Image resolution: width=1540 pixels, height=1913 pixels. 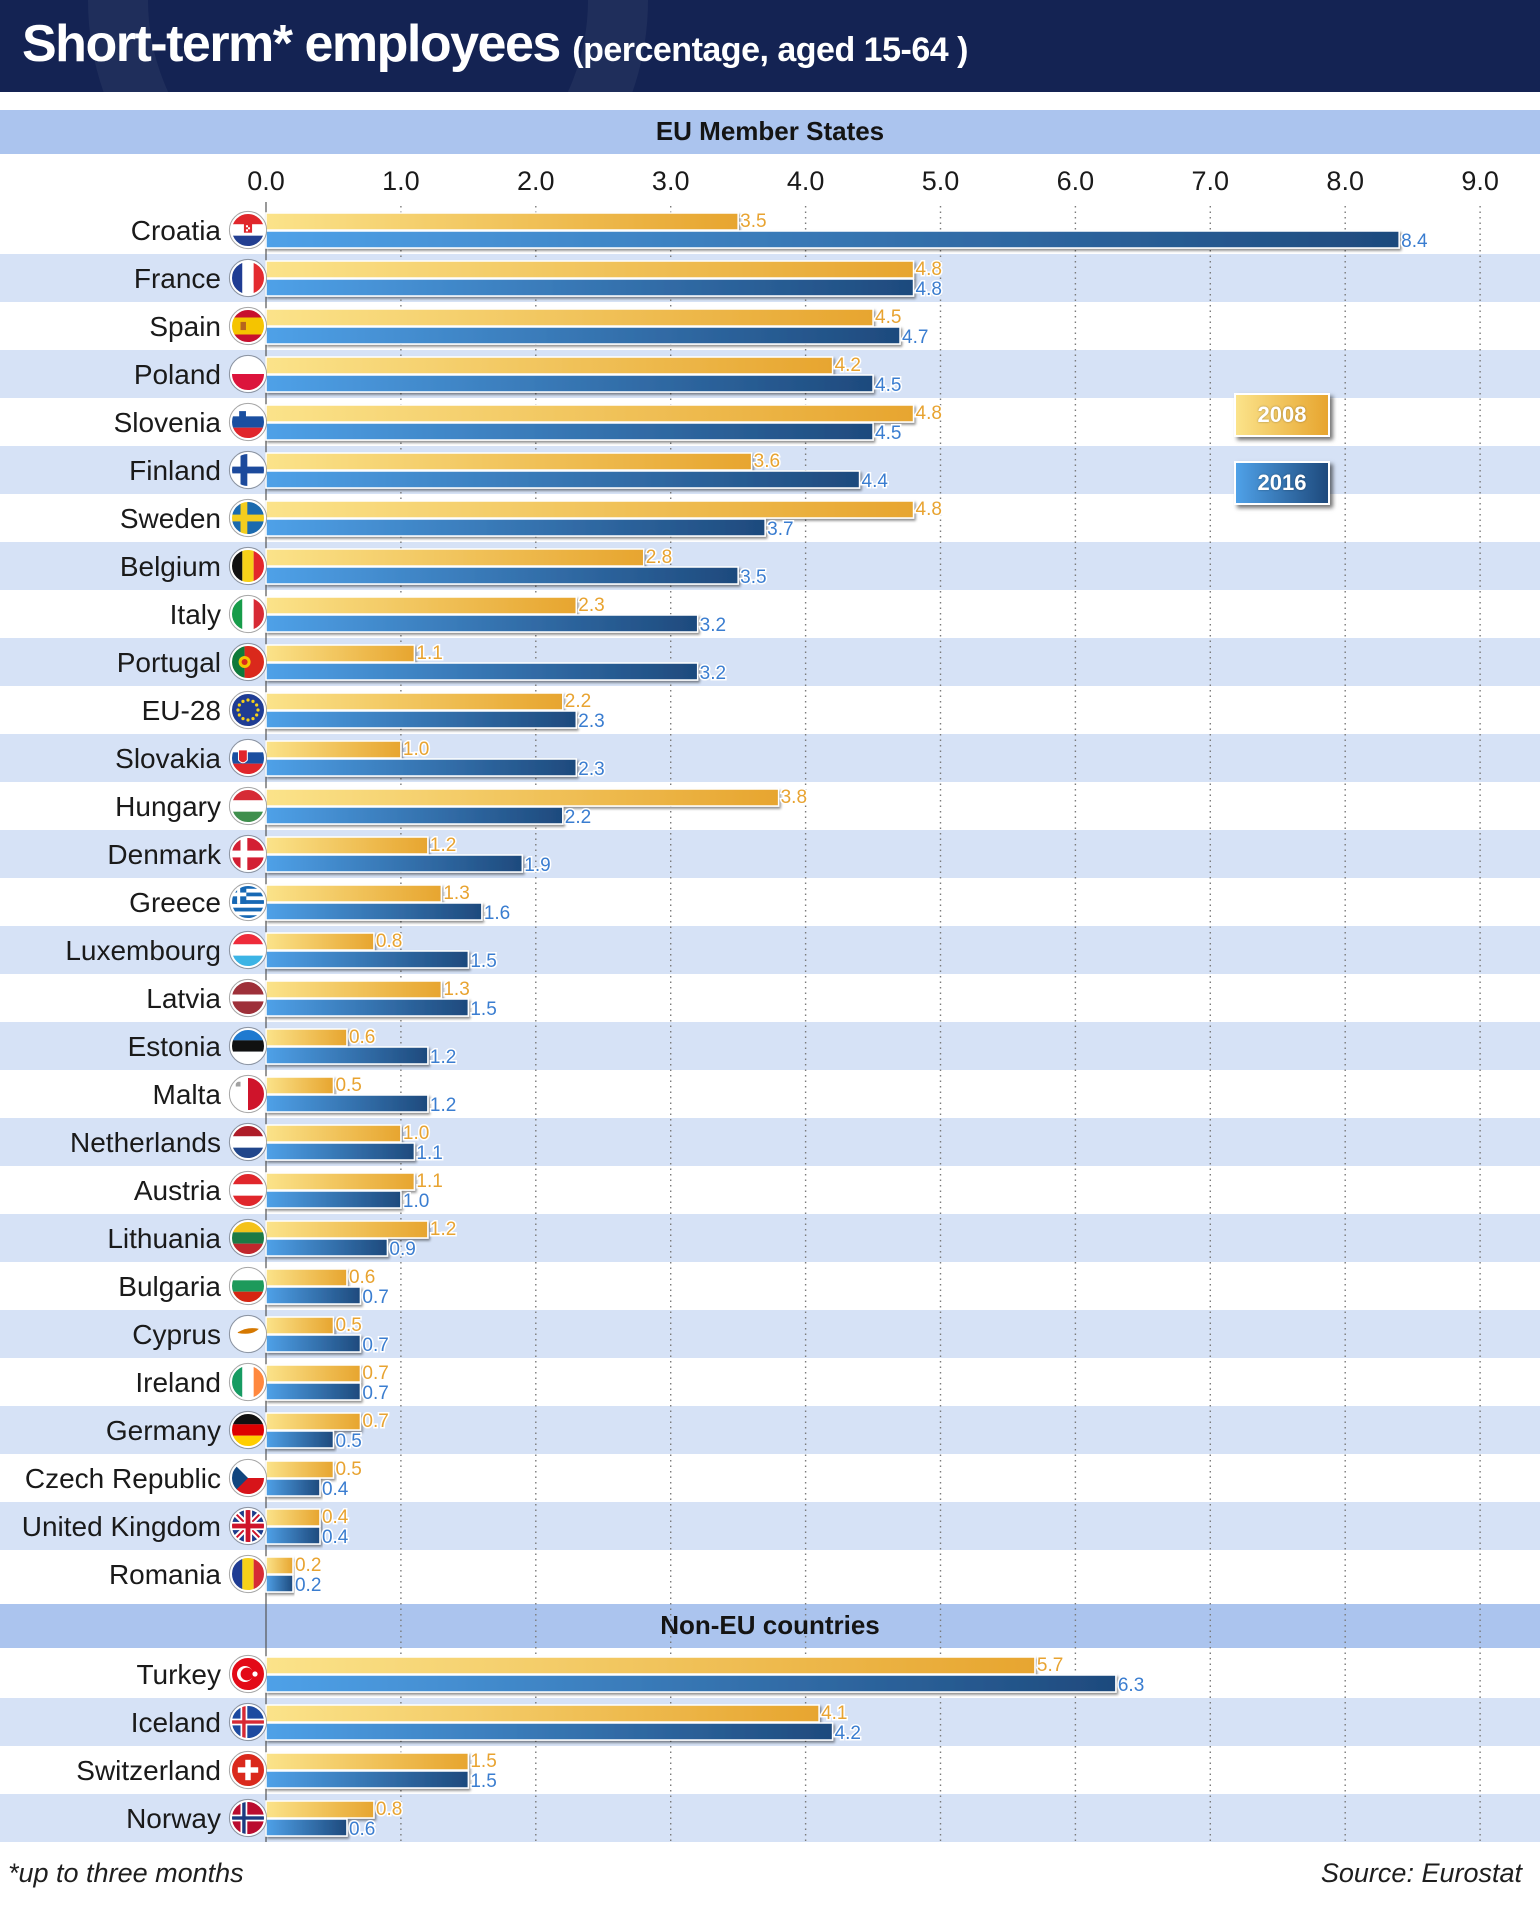 I want to click on x-tick-label: 7.0, so click(x=1211, y=181).